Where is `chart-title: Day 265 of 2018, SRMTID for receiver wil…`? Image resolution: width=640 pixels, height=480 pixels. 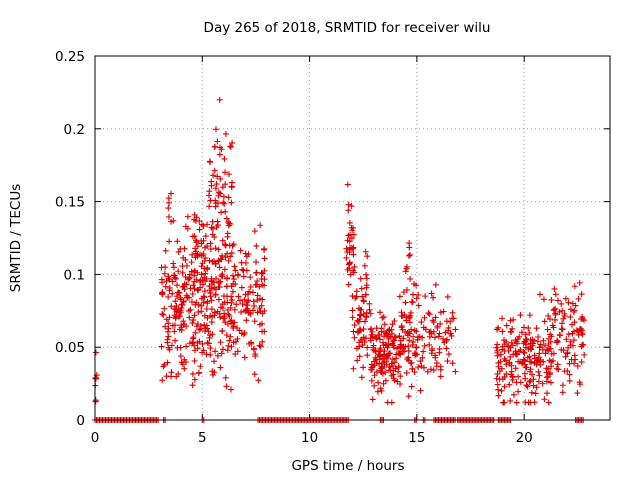
chart-title: Day 265 of 2018, SRMTID for receiver wil… is located at coordinates (347, 28).